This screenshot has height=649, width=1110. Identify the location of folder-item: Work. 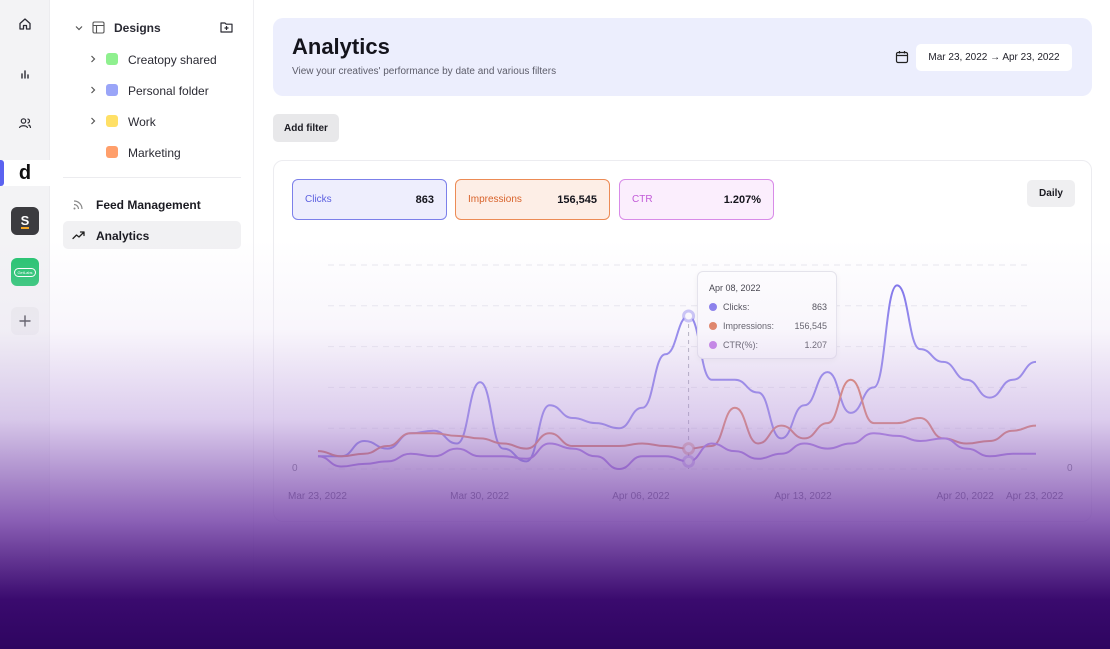
(152, 121).